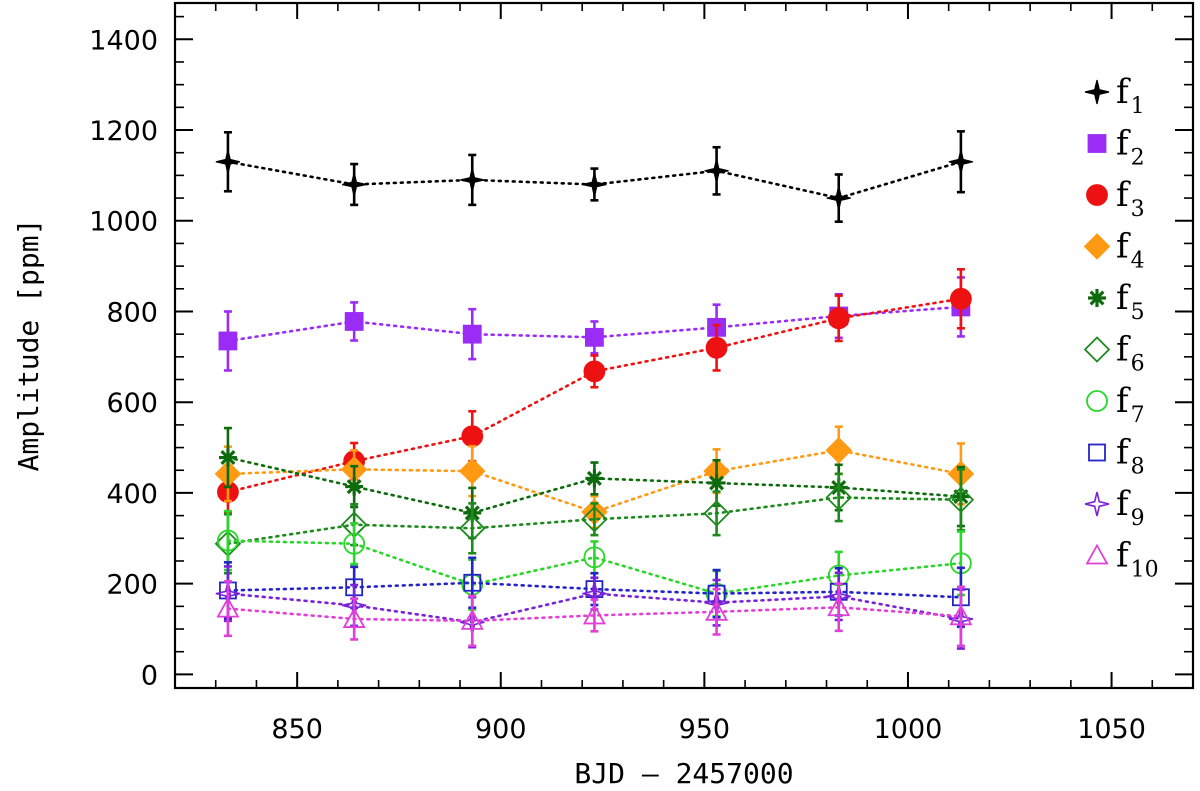 The image size is (1200, 791). I want to click on y-tick-label: 200, so click(132, 585).